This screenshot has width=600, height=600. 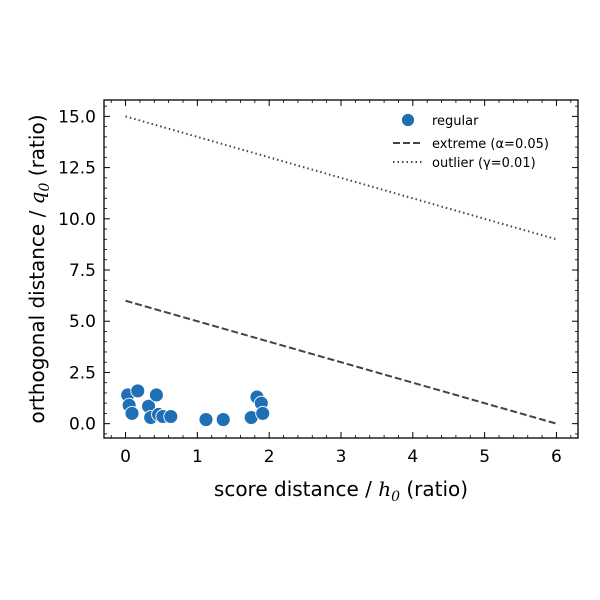 I want to click on x-tick-label: 6, so click(x=556, y=457).